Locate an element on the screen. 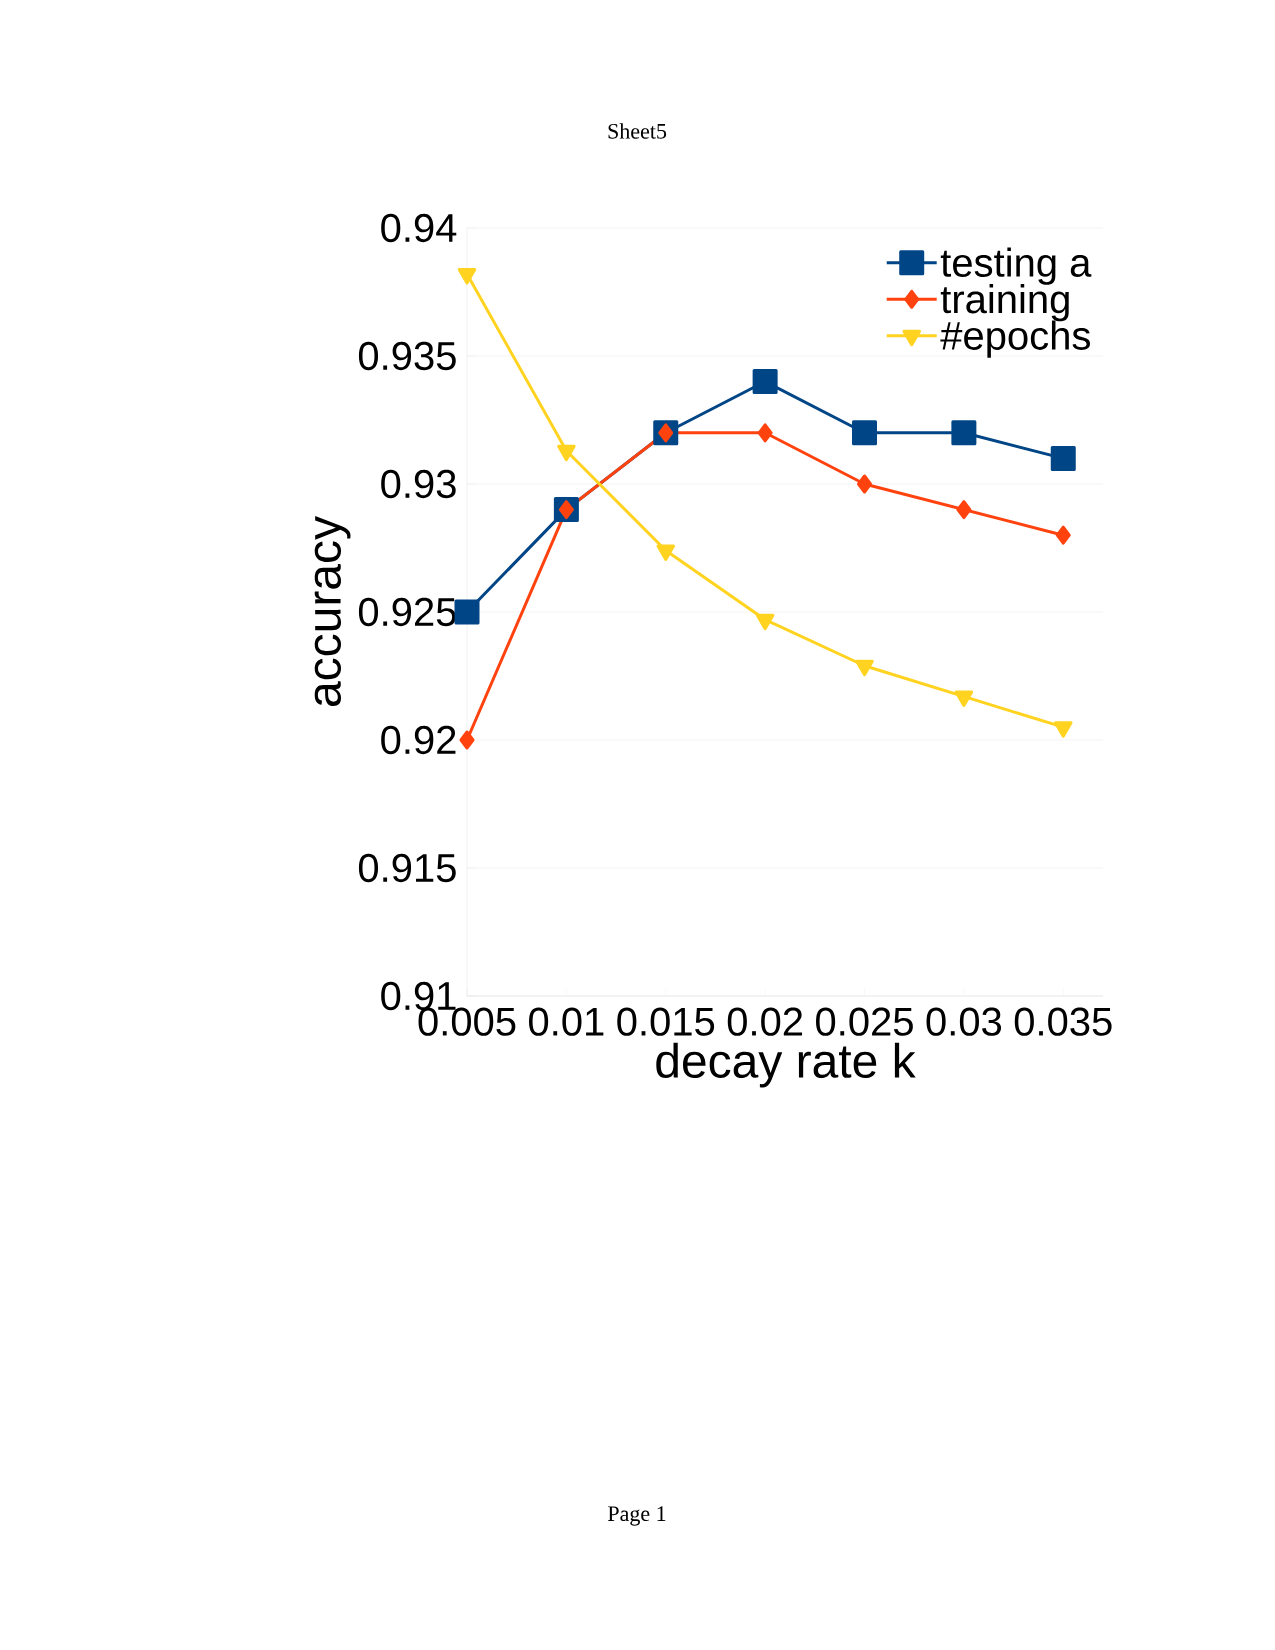 The width and height of the screenshot is (1275, 1650). y-tick-label: 0.935 is located at coordinates (407, 356).